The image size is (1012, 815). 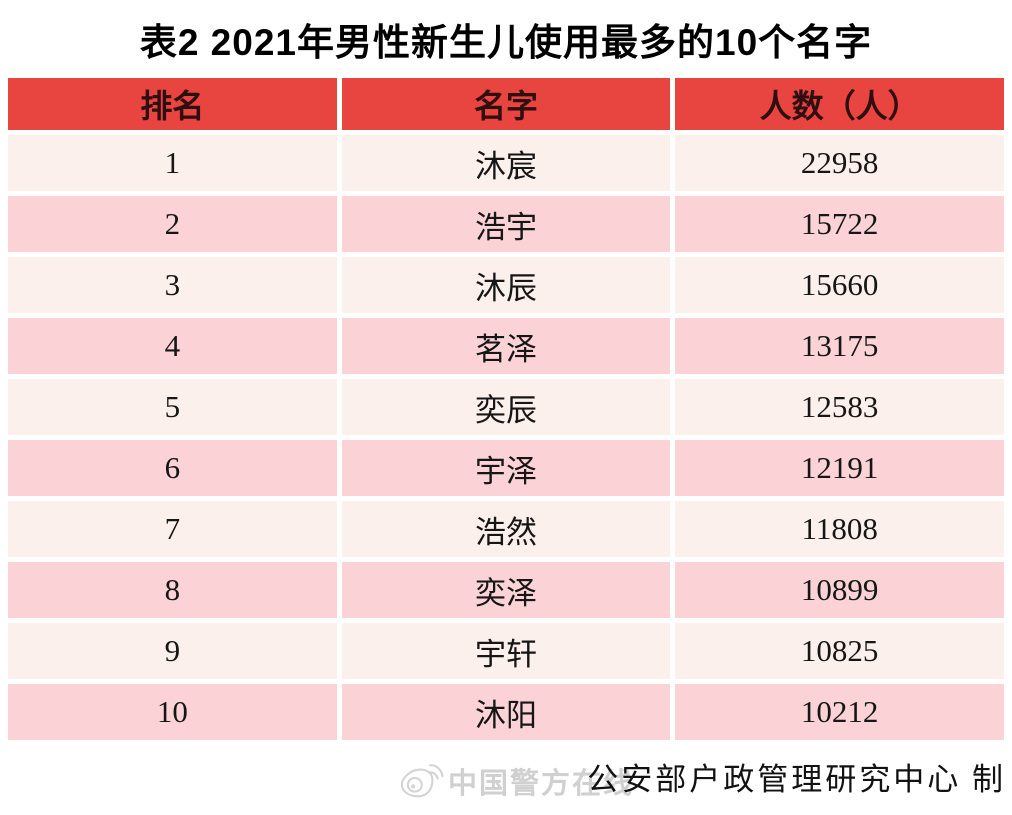 What do you see at coordinates (506, 712) in the screenshot?
I see `name-cell: 沐阳` at bounding box center [506, 712].